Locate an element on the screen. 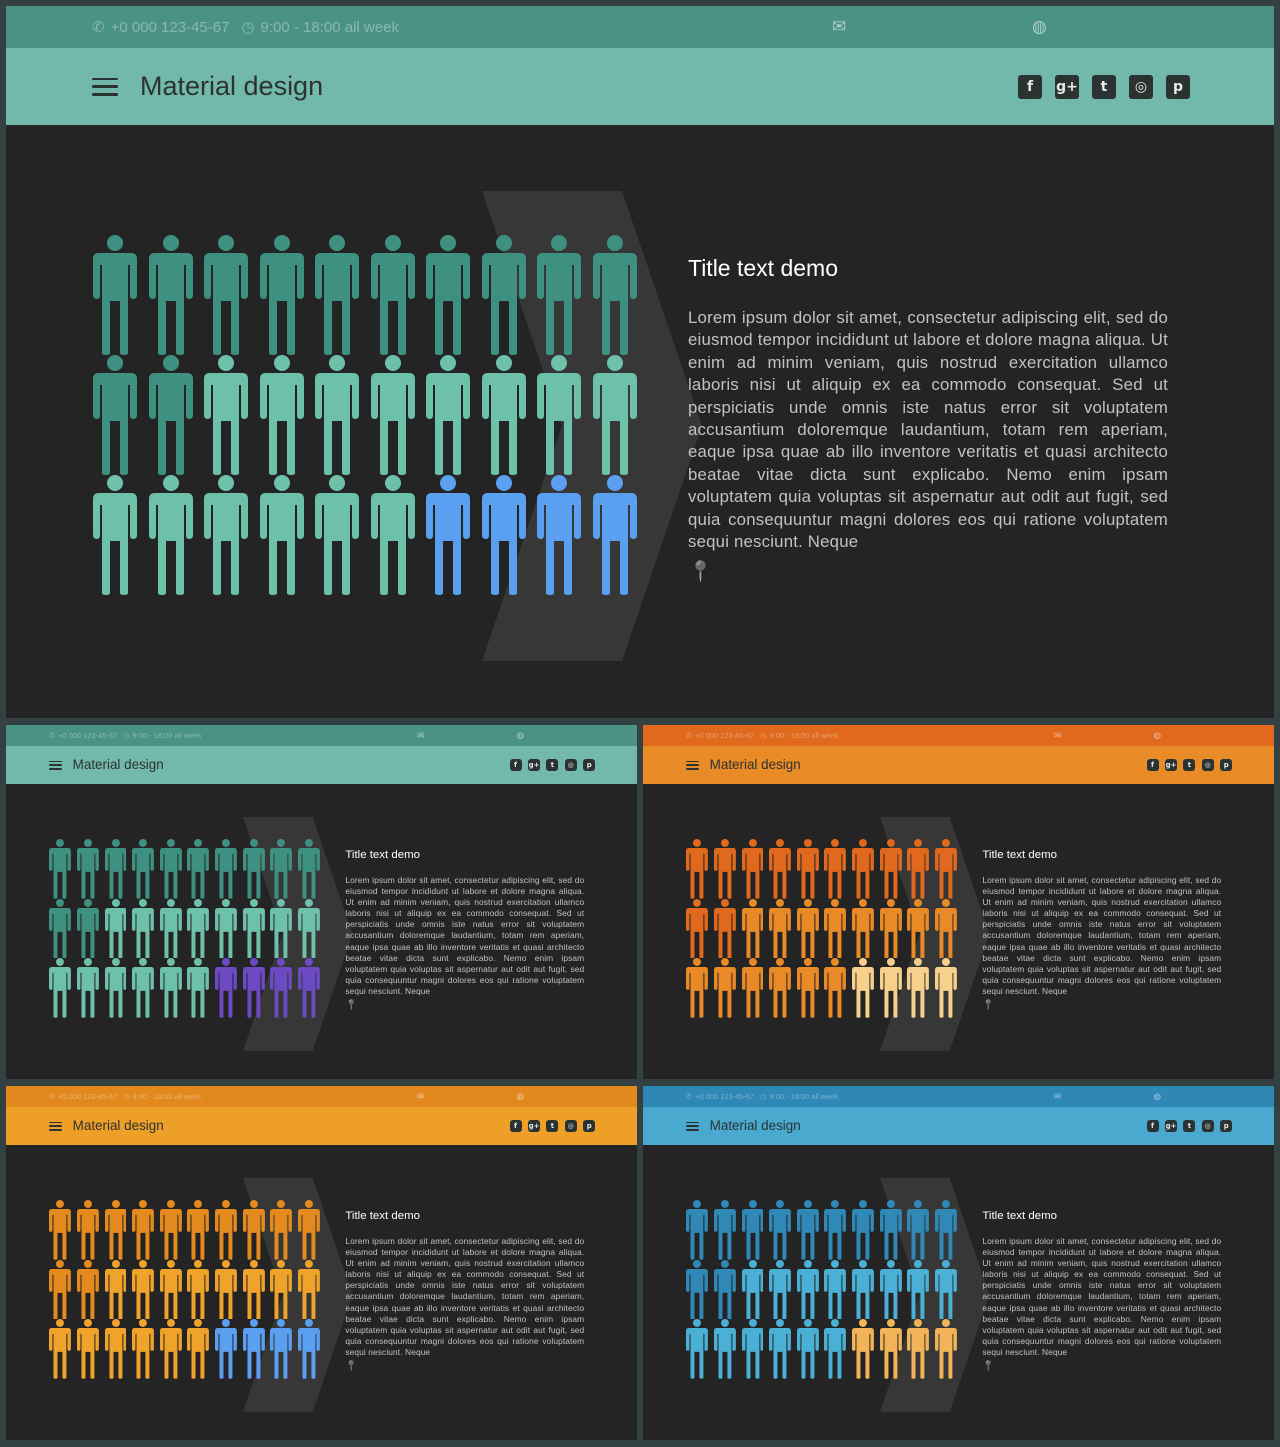 The image size is (1280, 1447). social-links: f g+ t ◎ p is located at coordinates (1104, 86).